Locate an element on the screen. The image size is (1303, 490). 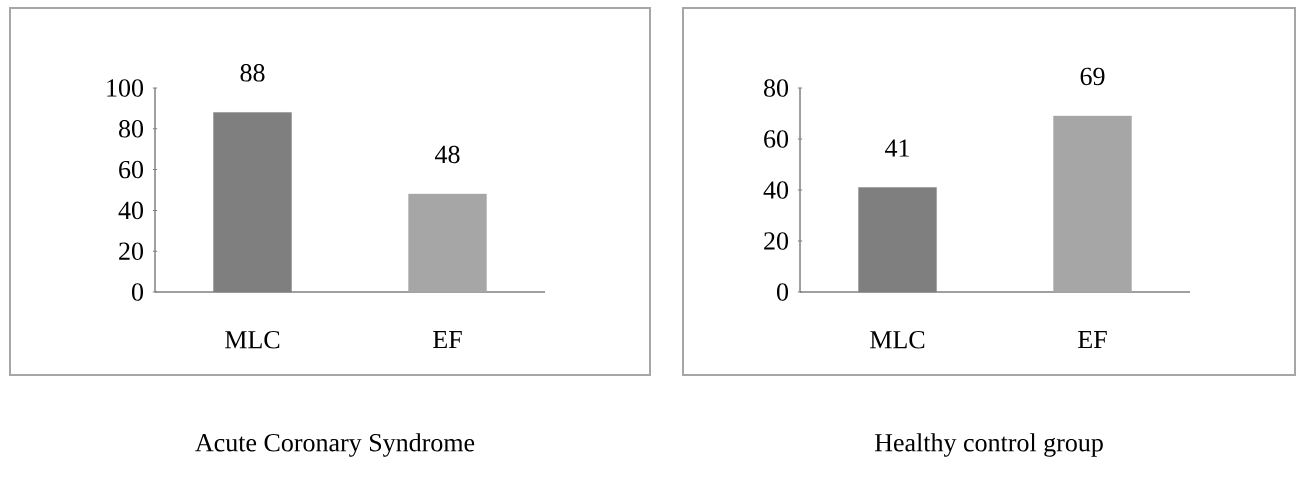
y-tick-label: 100 is located at coordinates (125, 88).